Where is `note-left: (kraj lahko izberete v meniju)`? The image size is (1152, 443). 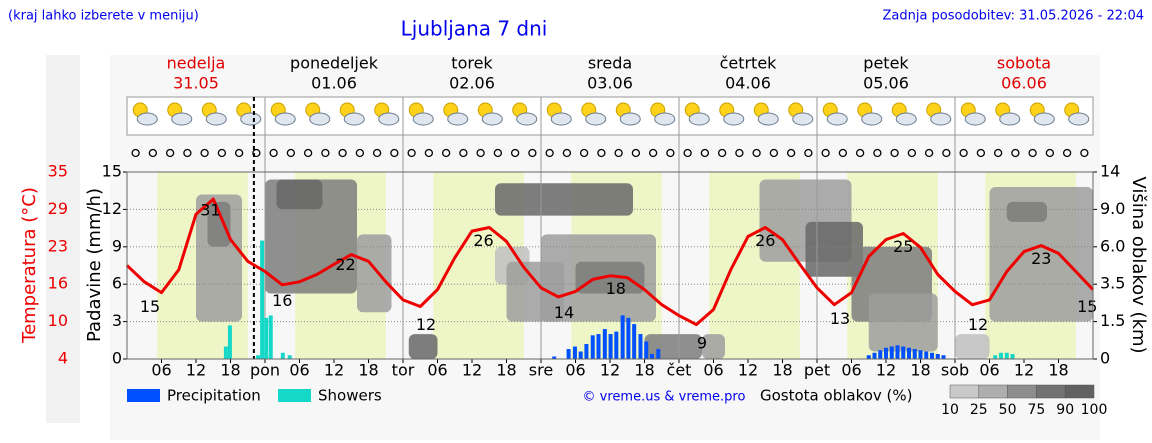
note-left: (kraj lahko izberete v meniju) is located at coordinates (103, 16).